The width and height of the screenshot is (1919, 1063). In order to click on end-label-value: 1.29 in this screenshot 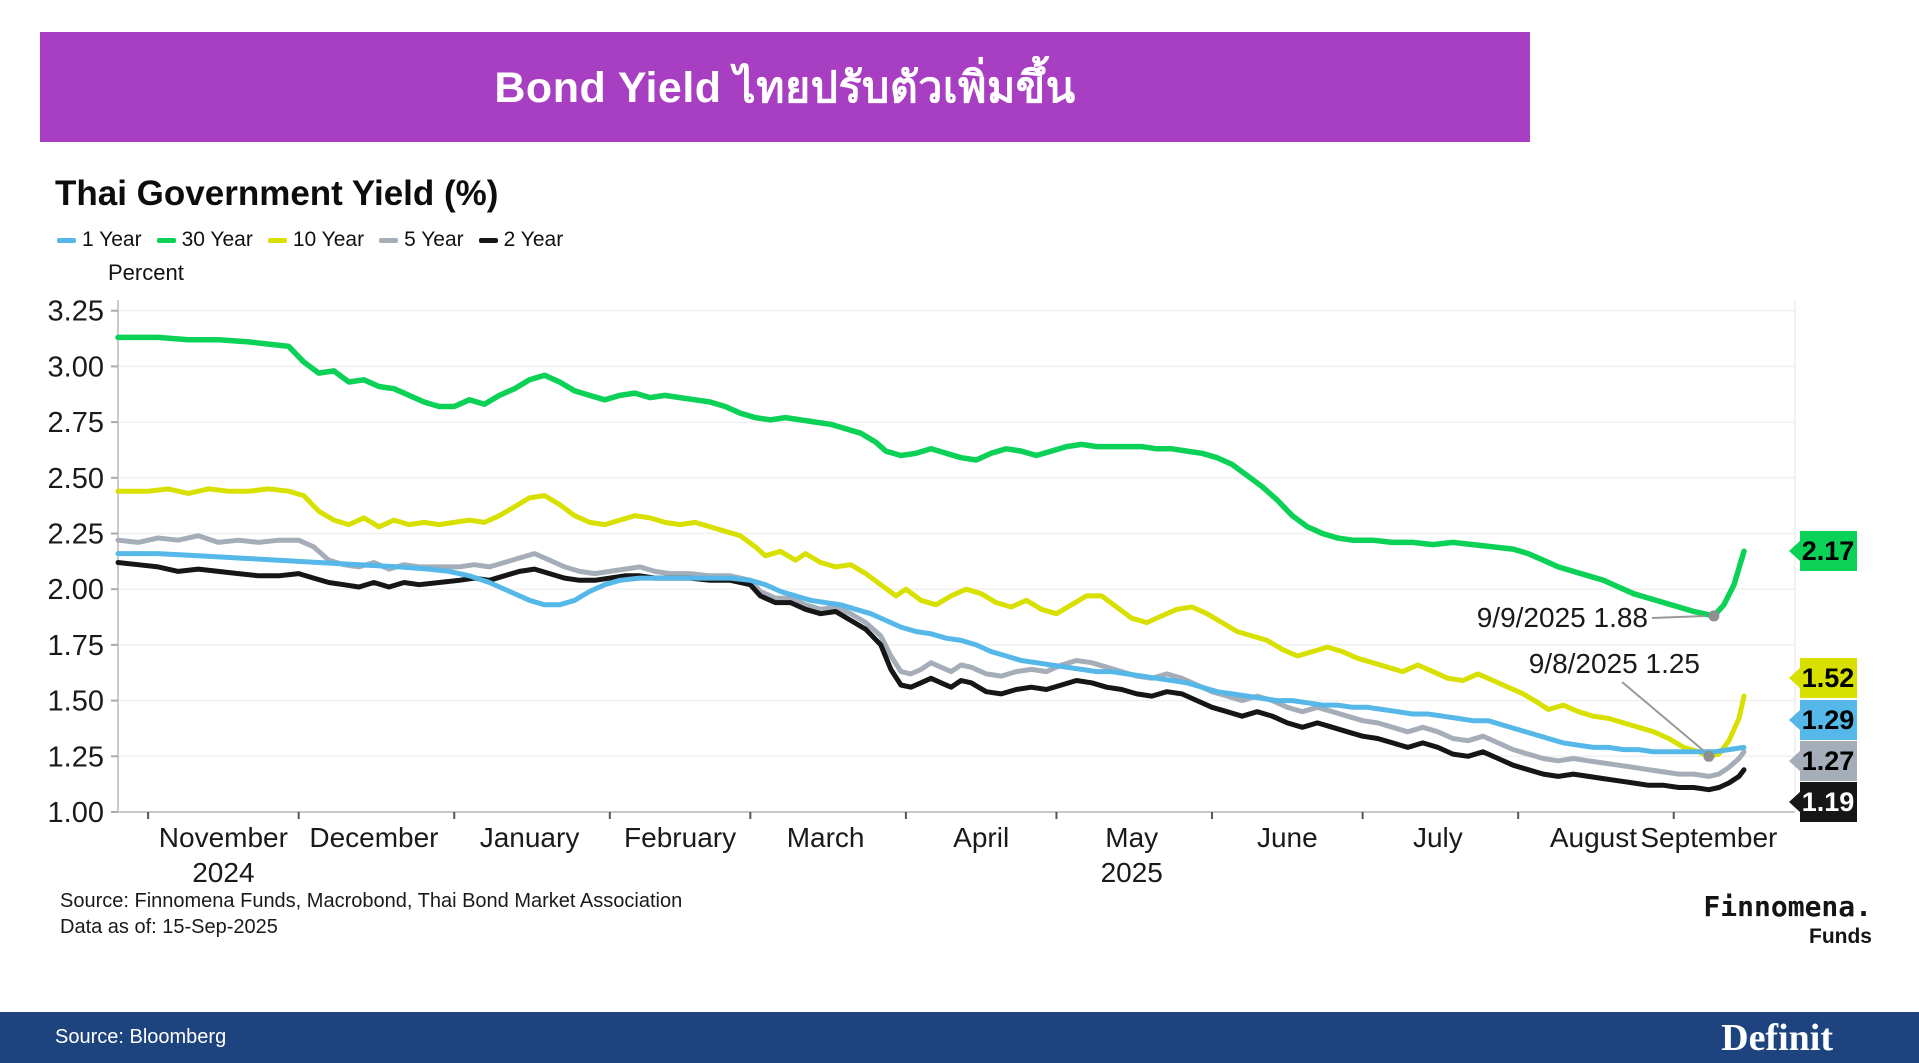, I will do `click(1828, 720)`.